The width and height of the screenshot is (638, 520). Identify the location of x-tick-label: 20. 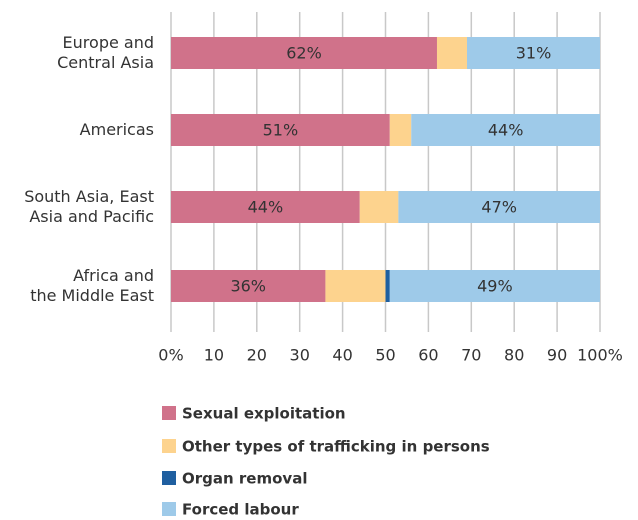
(257, 355).